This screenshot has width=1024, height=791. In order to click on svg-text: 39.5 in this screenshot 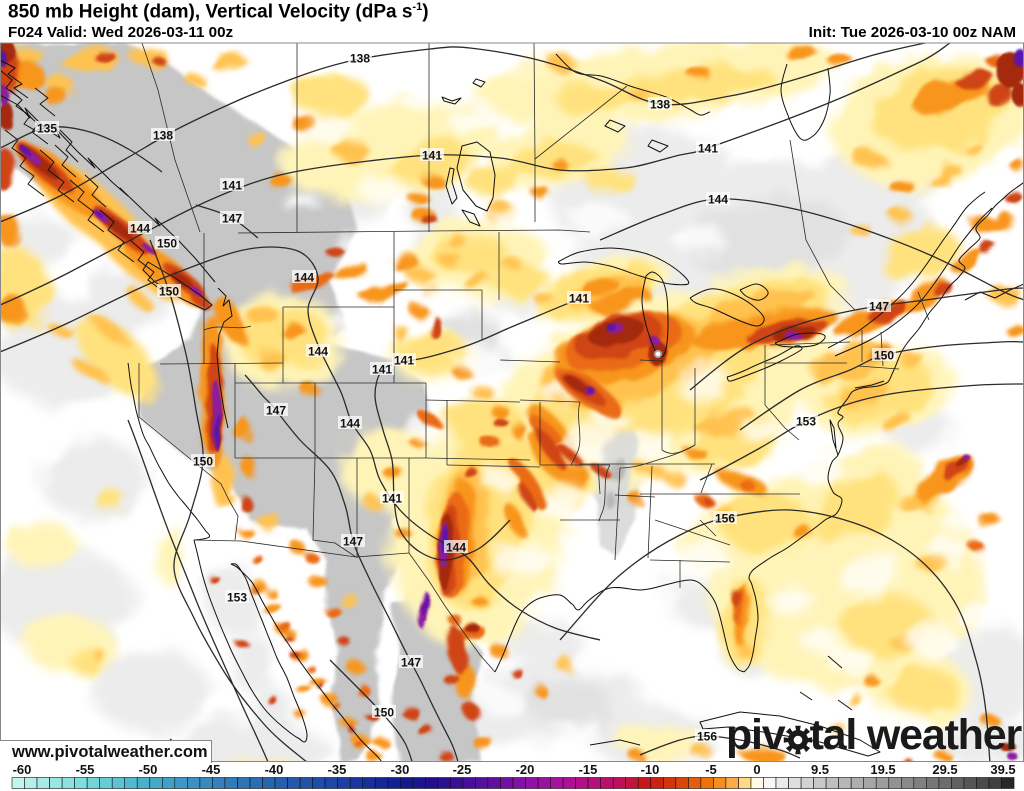, I will do `click(1002, 769)`.